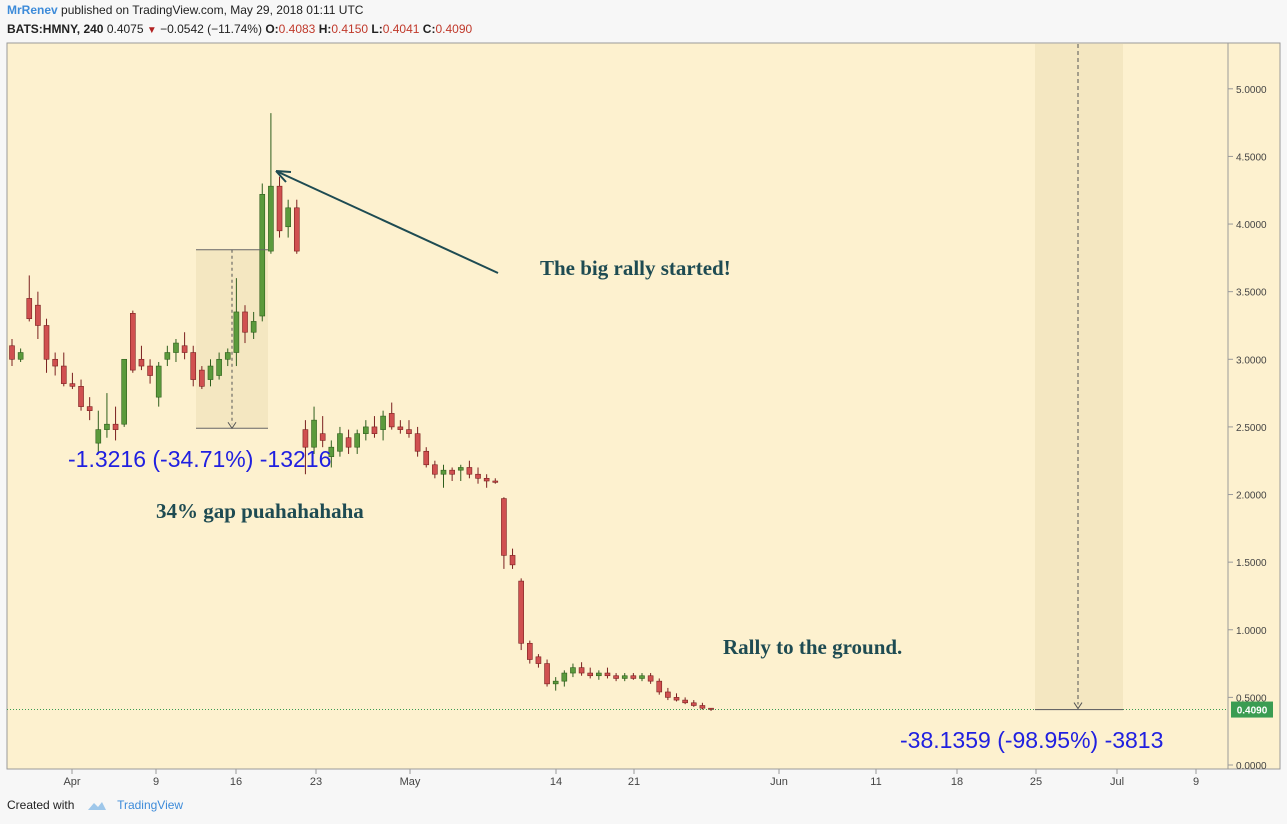 The height and width of the screenshot is (824, 1287). What do you see at coordinates (96, 805) in the screenshot?
I see `tradingview-logo-icon` at bounding box center [96, 805].